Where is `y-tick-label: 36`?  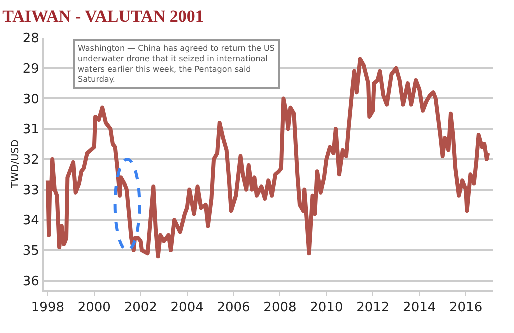 y-tick-label: 36 is located at coordinates (31, 282).